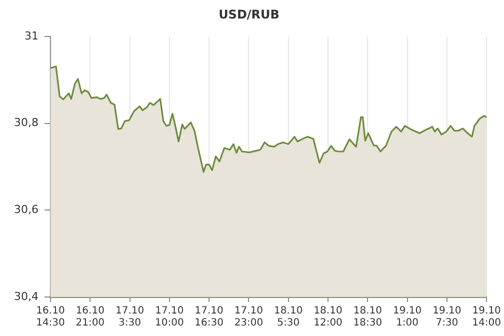  Describe the element at coordinates (367, 317) in the screenshot. I see `x-tick-label: 18.10 18:30` at that location.